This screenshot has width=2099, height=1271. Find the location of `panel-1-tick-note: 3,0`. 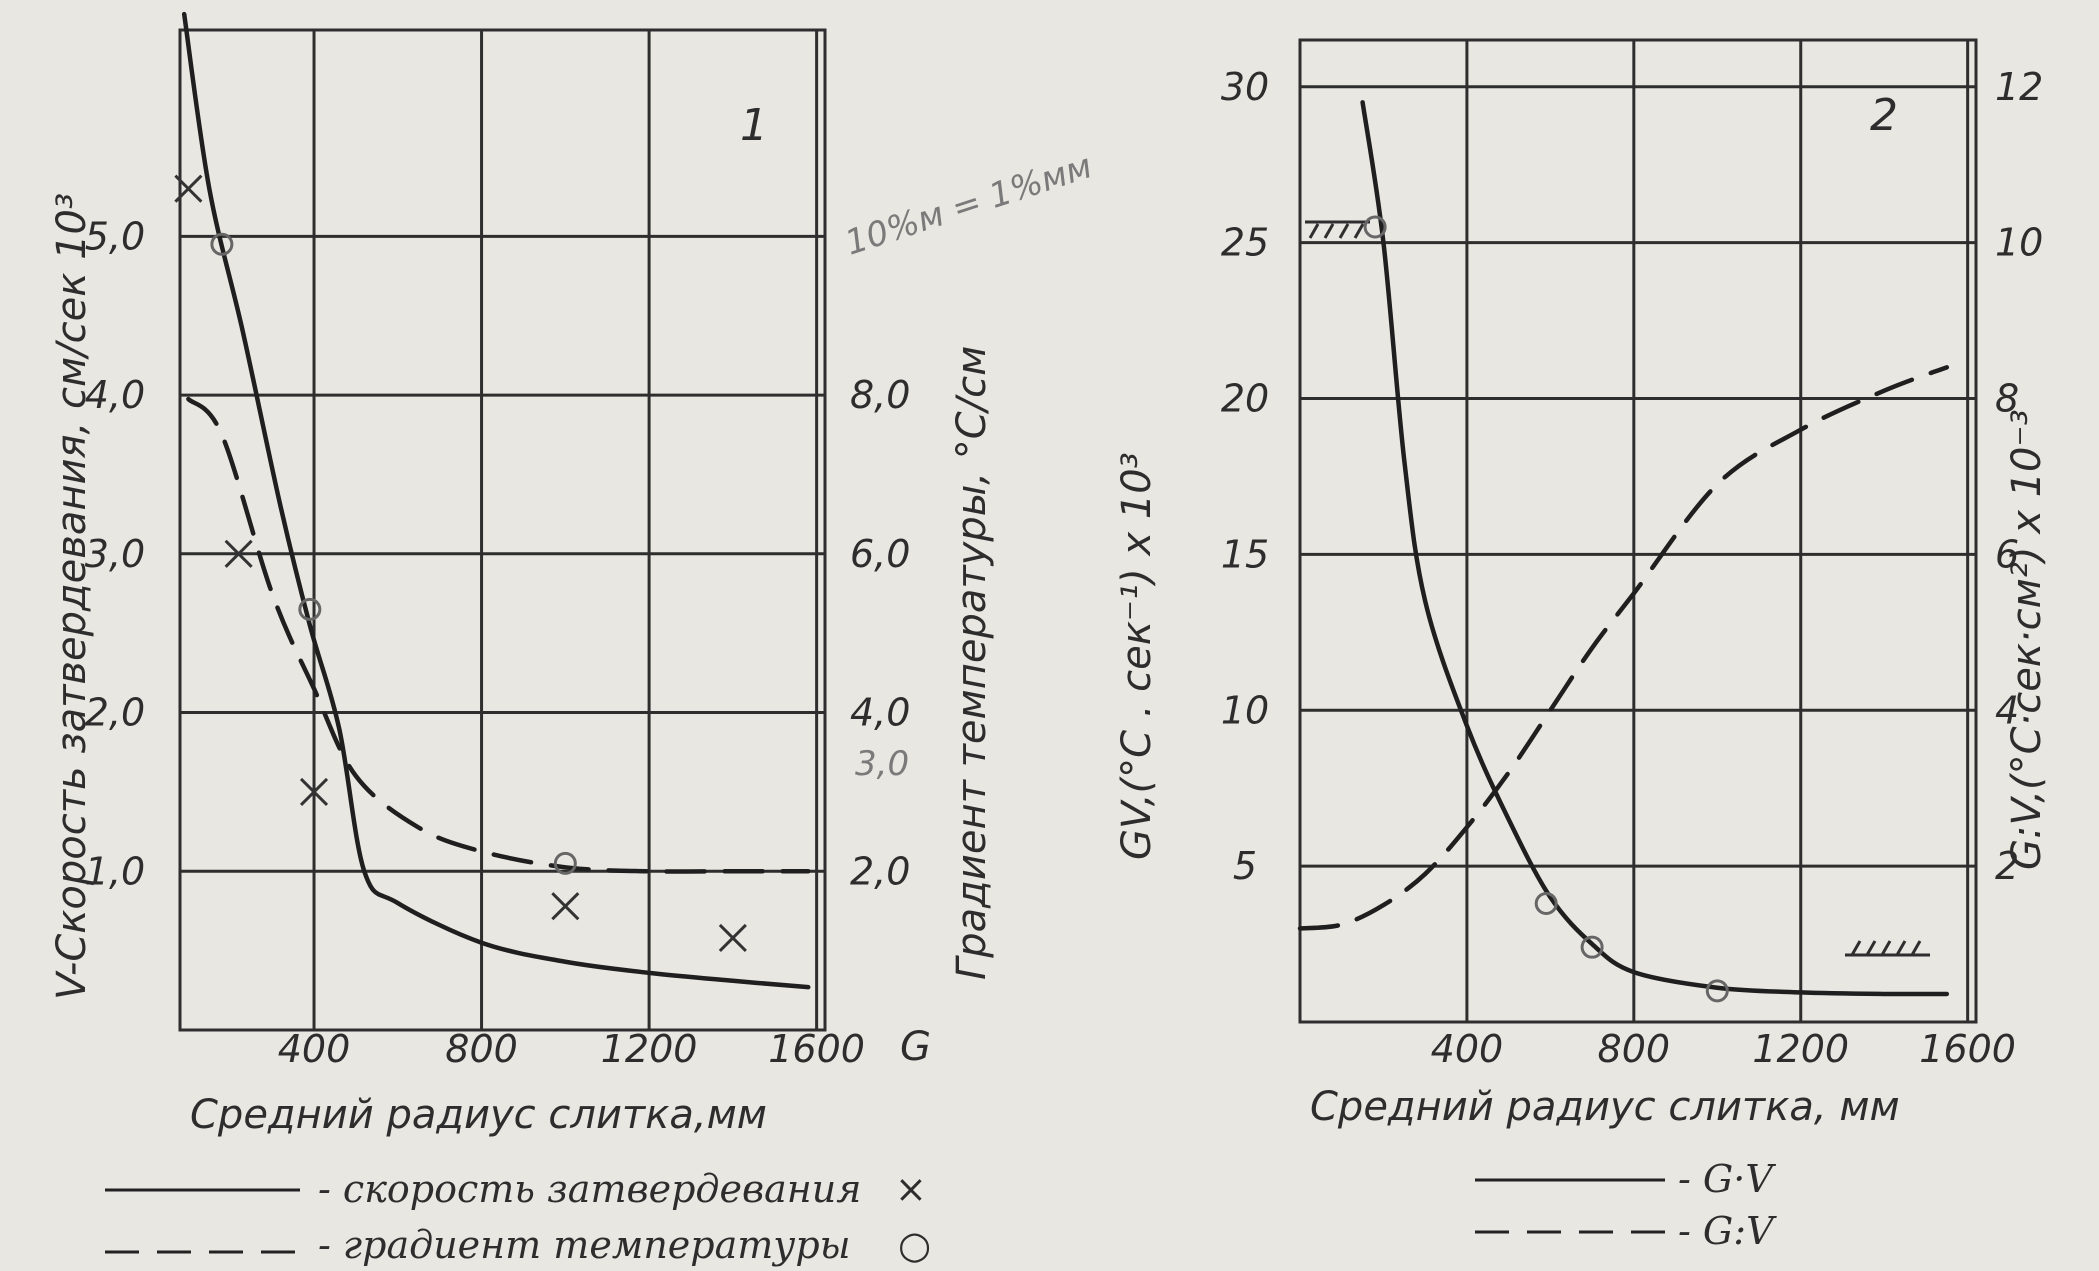

panel-1-tick-note: 3,0 is located at coordinates (882, 764).